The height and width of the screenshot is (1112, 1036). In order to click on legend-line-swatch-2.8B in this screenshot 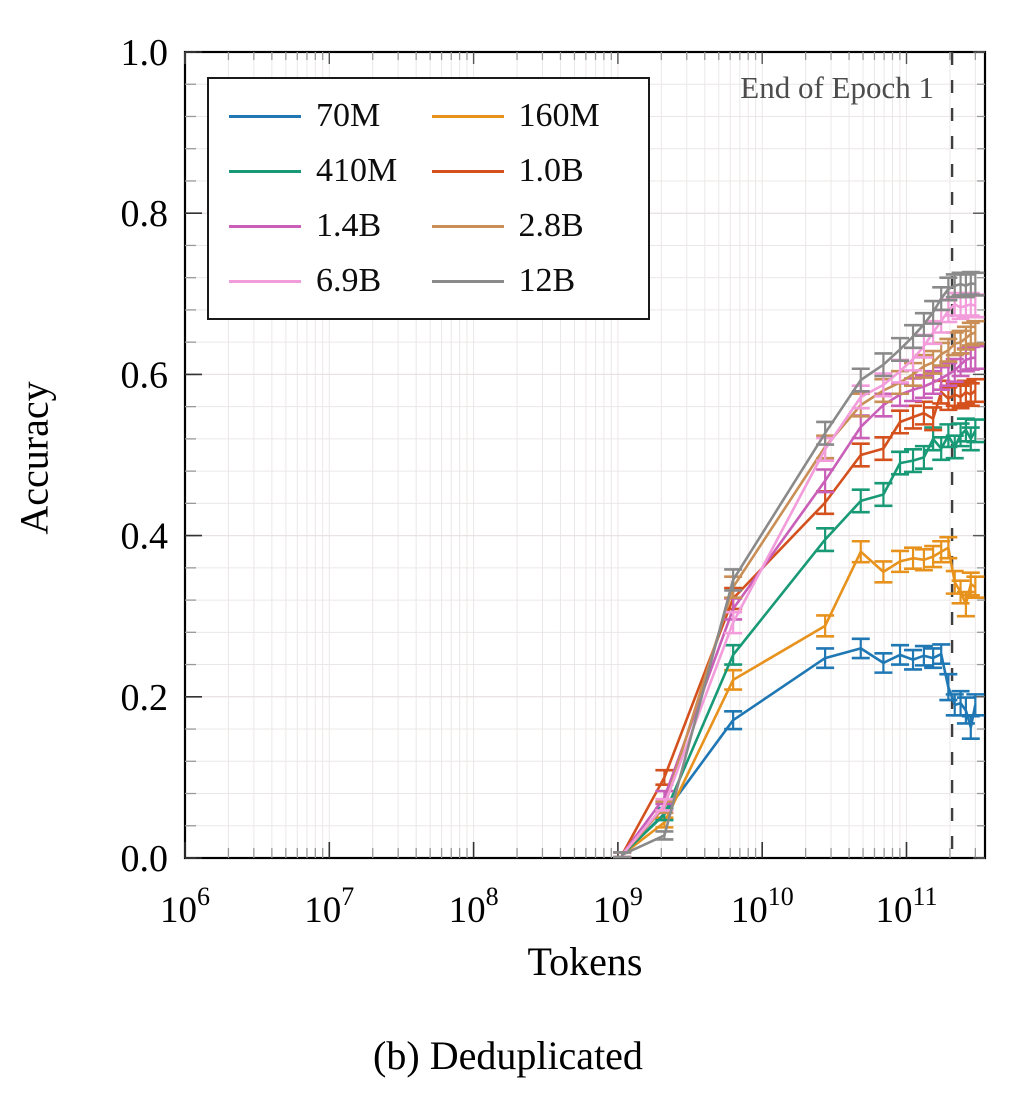, I will do `click(467, 226)`.